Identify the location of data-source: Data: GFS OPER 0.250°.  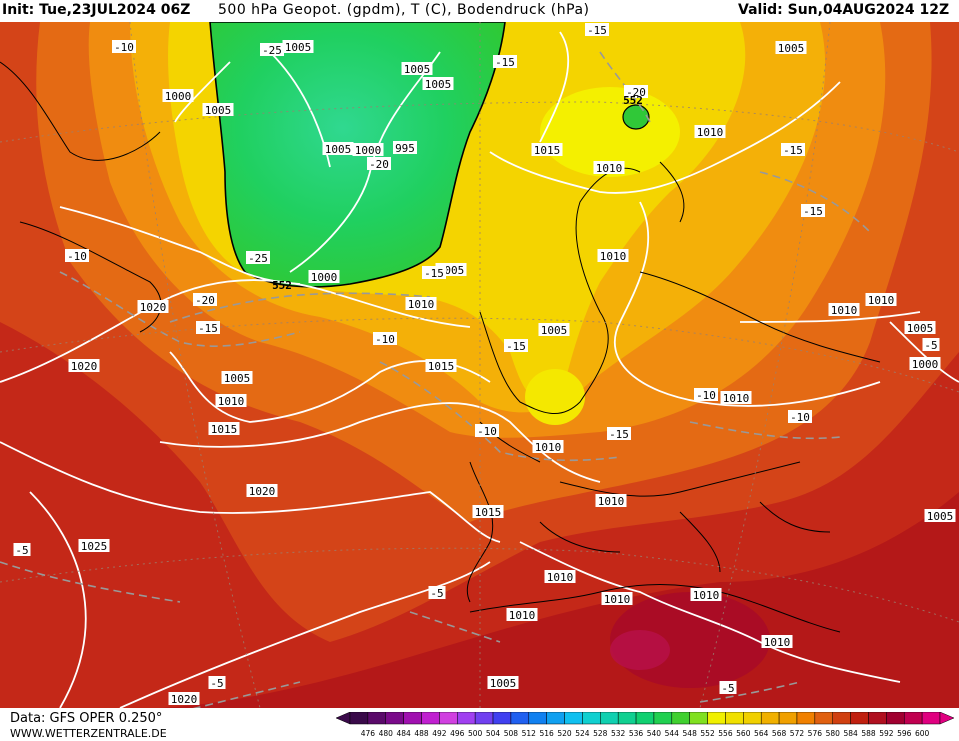
(86, 718).